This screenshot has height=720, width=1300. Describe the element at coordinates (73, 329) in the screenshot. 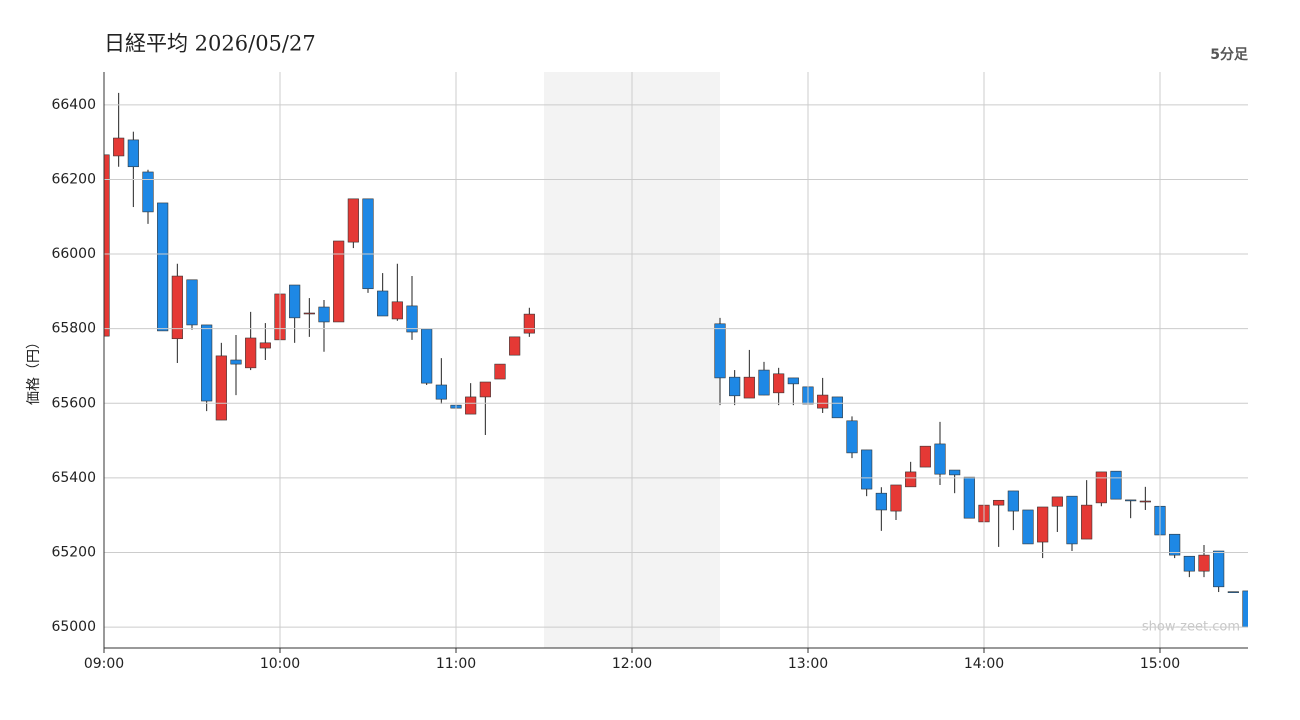

I see `y-tick-label: 65800` at that location.